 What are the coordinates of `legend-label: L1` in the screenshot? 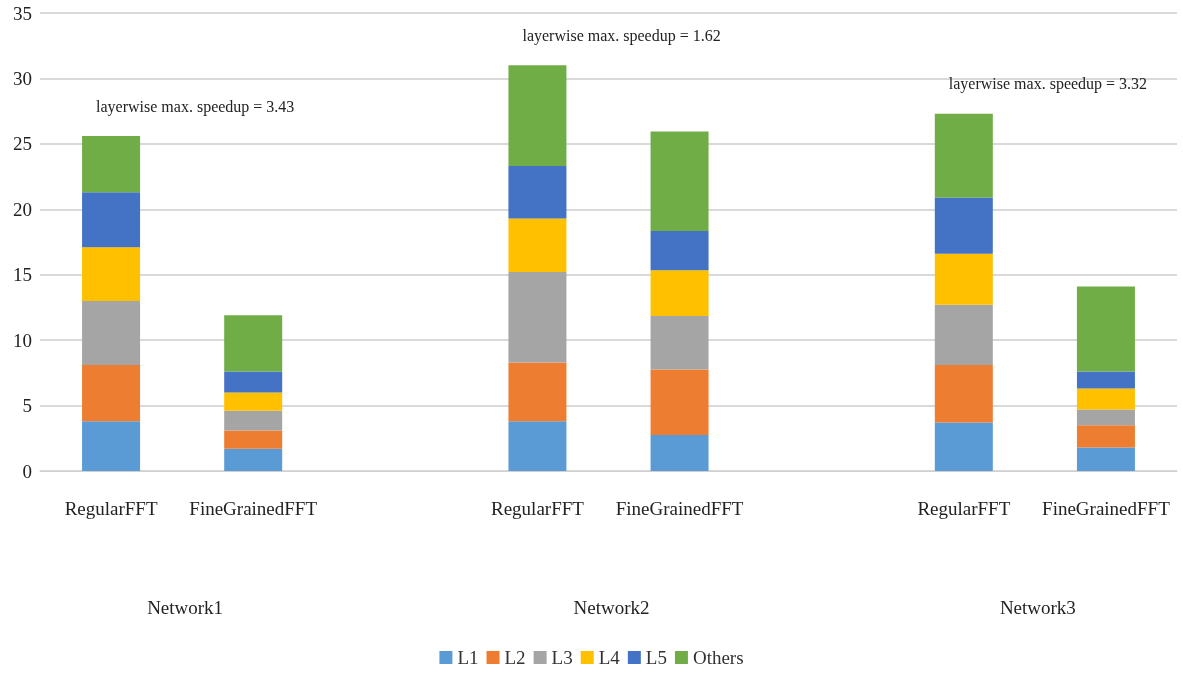 It's located at (468, 657).